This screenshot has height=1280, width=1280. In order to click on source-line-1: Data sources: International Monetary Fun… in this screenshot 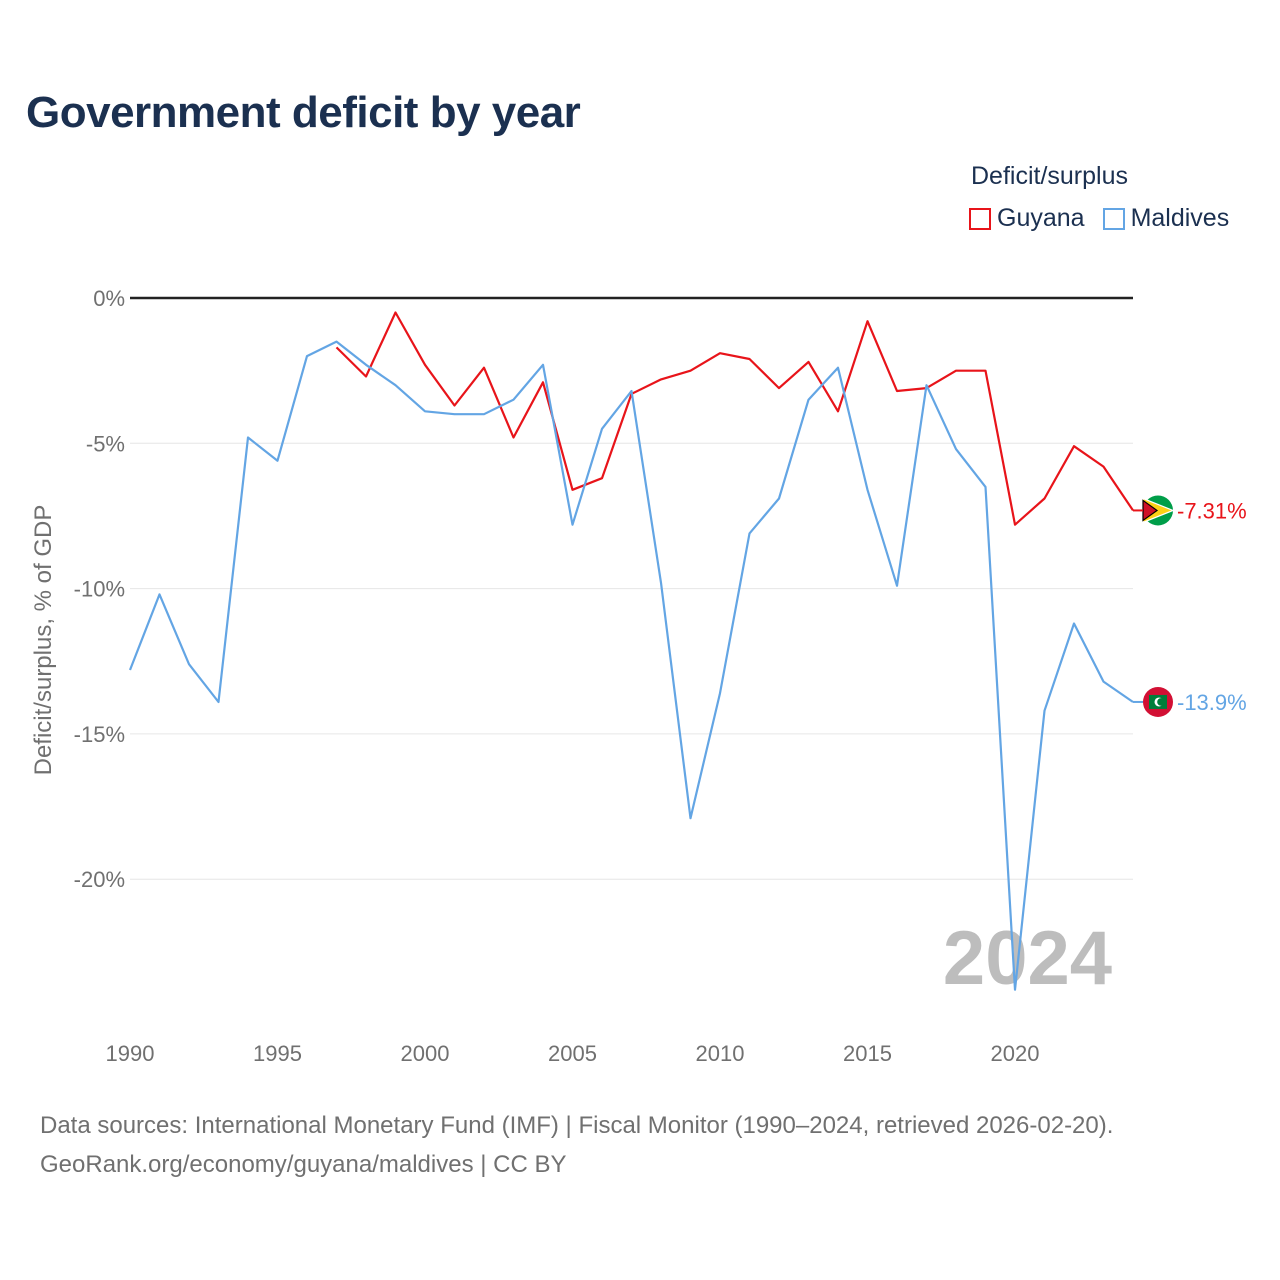, I will do `click(577, 1125)`.